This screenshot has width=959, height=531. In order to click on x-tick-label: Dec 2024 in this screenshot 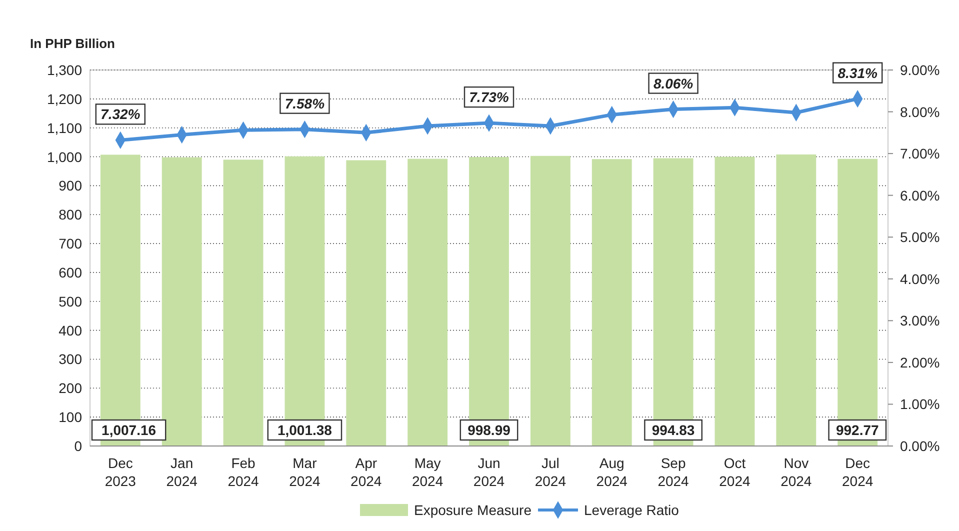, I will do `click(858, 472)`.